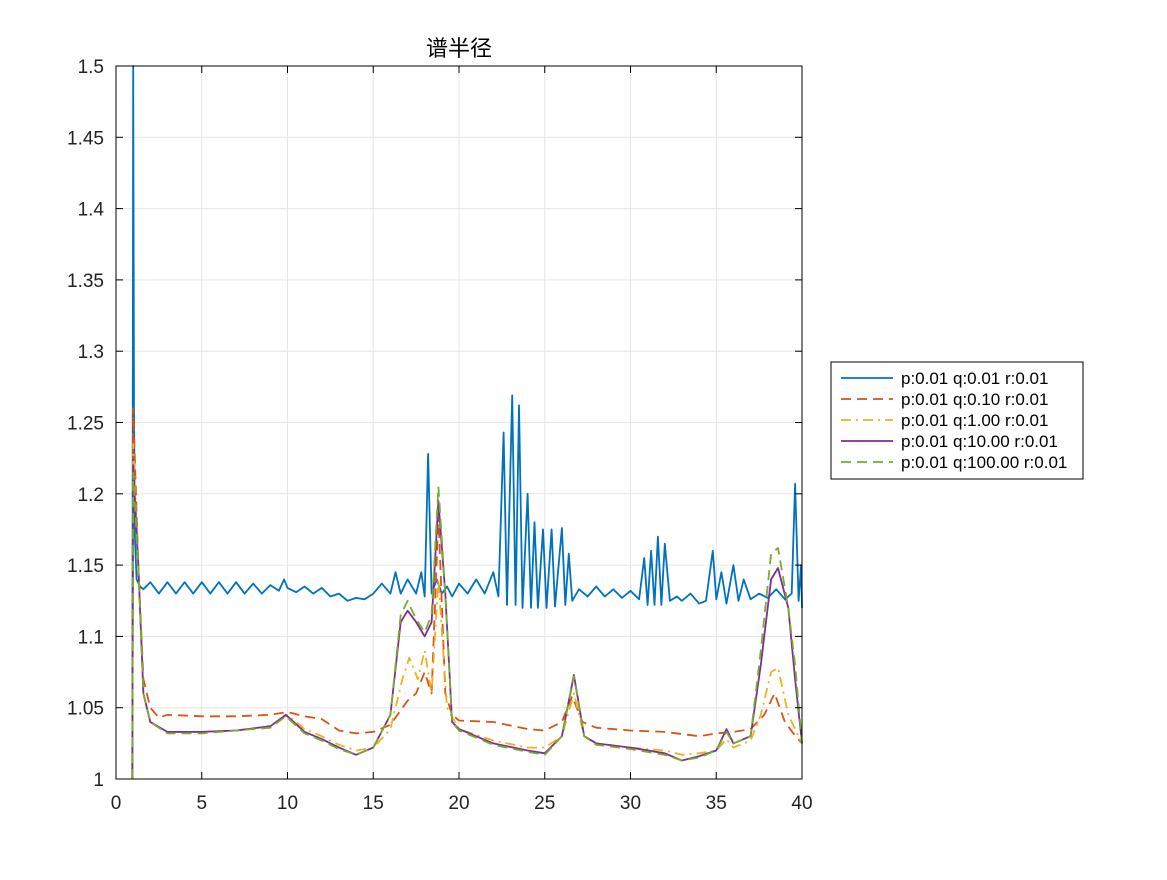  Describe the element at coordinates (458, 803) in the screenshot. I see `x-tick-label: 20` at that location.